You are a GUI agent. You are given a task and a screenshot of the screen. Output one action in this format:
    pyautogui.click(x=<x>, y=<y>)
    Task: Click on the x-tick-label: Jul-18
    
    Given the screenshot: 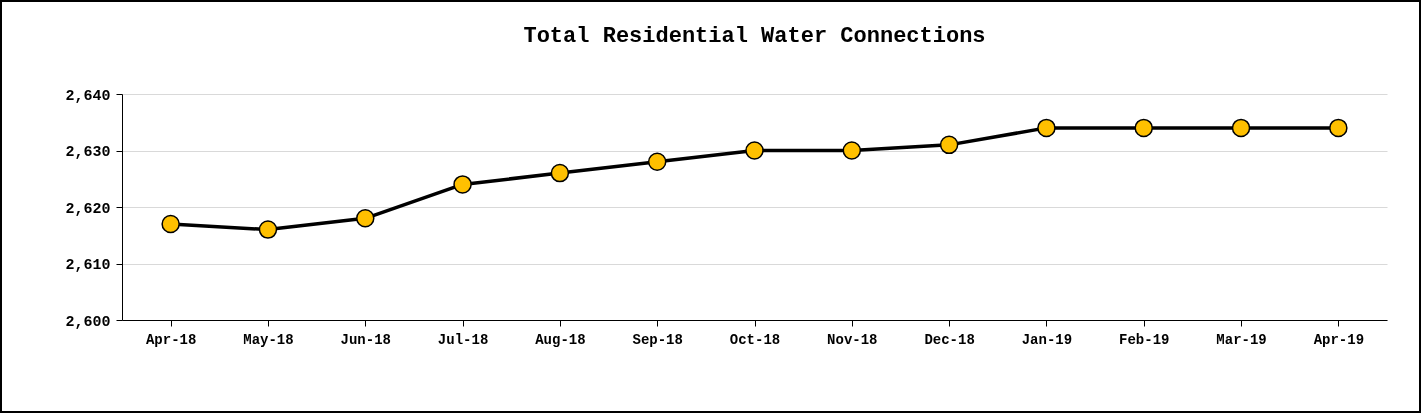 What is the action you would take?
    pyautogui.click(x=463, y=339)
    